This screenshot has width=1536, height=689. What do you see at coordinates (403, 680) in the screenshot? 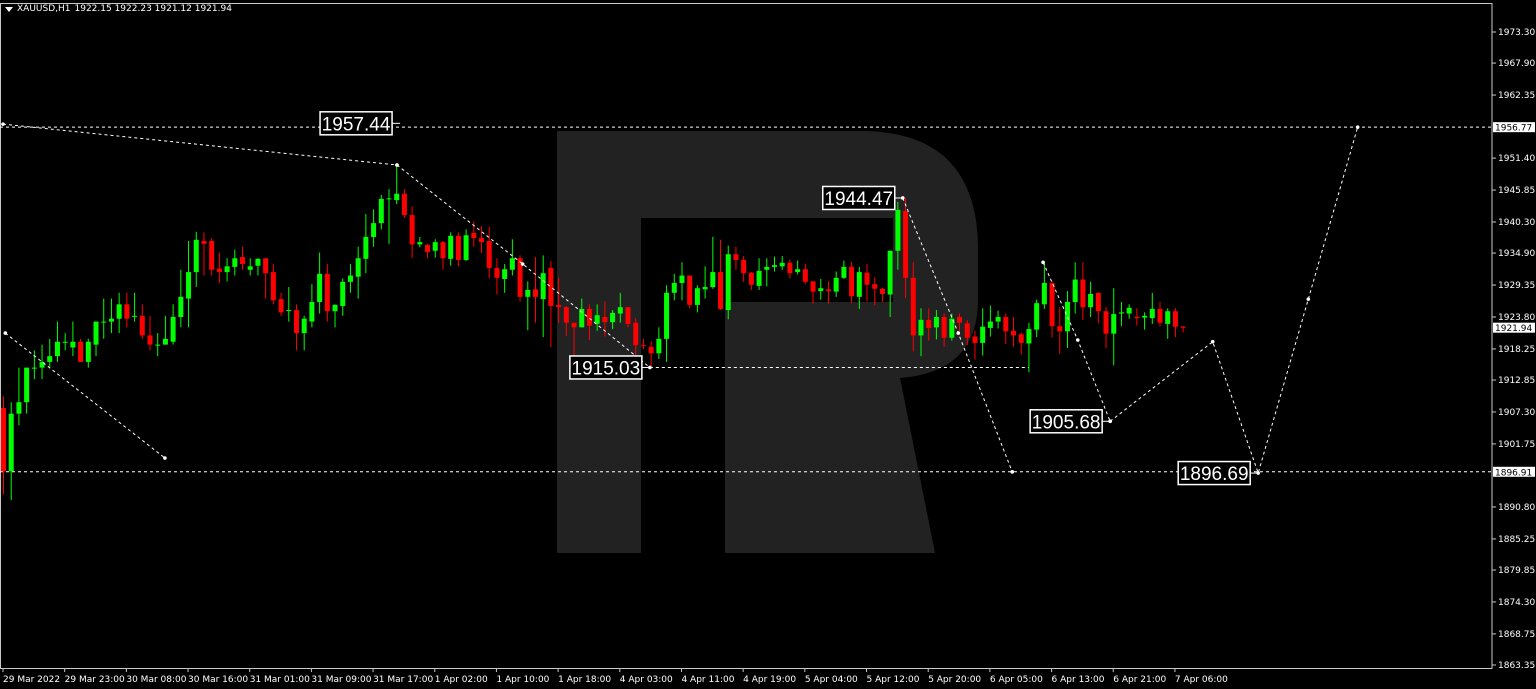
I see `x-tick-label: 31 Mar 17:00` at bounding box center [403, 680].